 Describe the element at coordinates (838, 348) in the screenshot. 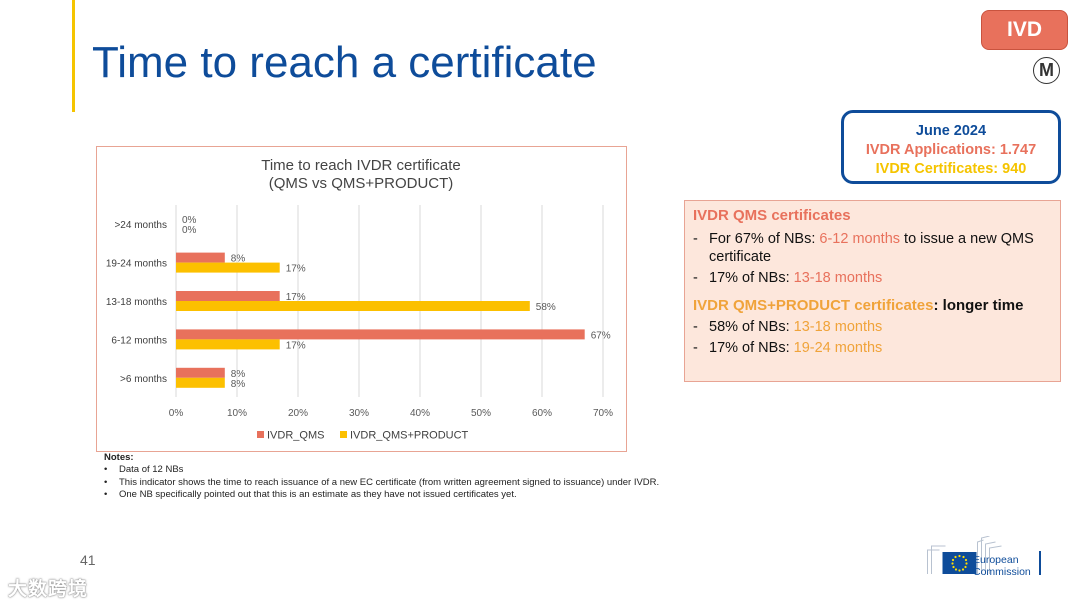

I see `product-bullet-2-highlight: 19-24 months` at that location.